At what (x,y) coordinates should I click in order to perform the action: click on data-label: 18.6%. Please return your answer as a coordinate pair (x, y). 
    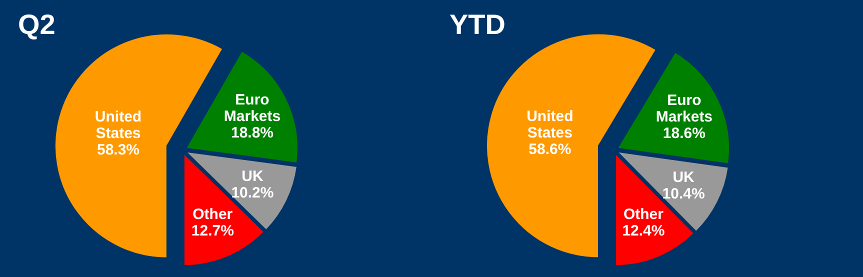
    Looking at the image, I should click on (684, 133).